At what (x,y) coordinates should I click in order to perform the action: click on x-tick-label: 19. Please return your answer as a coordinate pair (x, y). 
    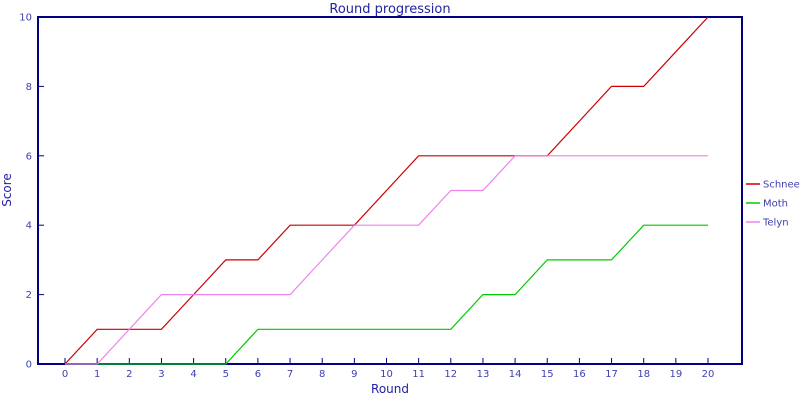
    Looking at the image, I should click on (675, 374).